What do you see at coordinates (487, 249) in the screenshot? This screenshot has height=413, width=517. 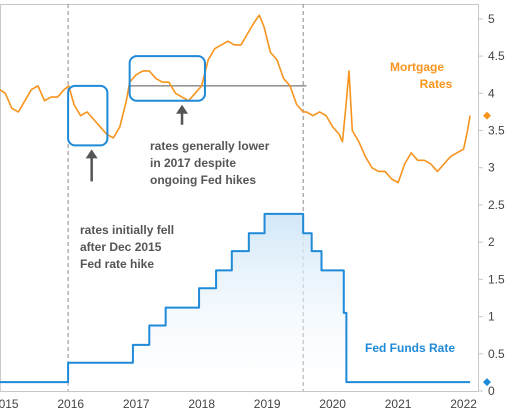 I see `end-markers` at bounding box center [487, 249].